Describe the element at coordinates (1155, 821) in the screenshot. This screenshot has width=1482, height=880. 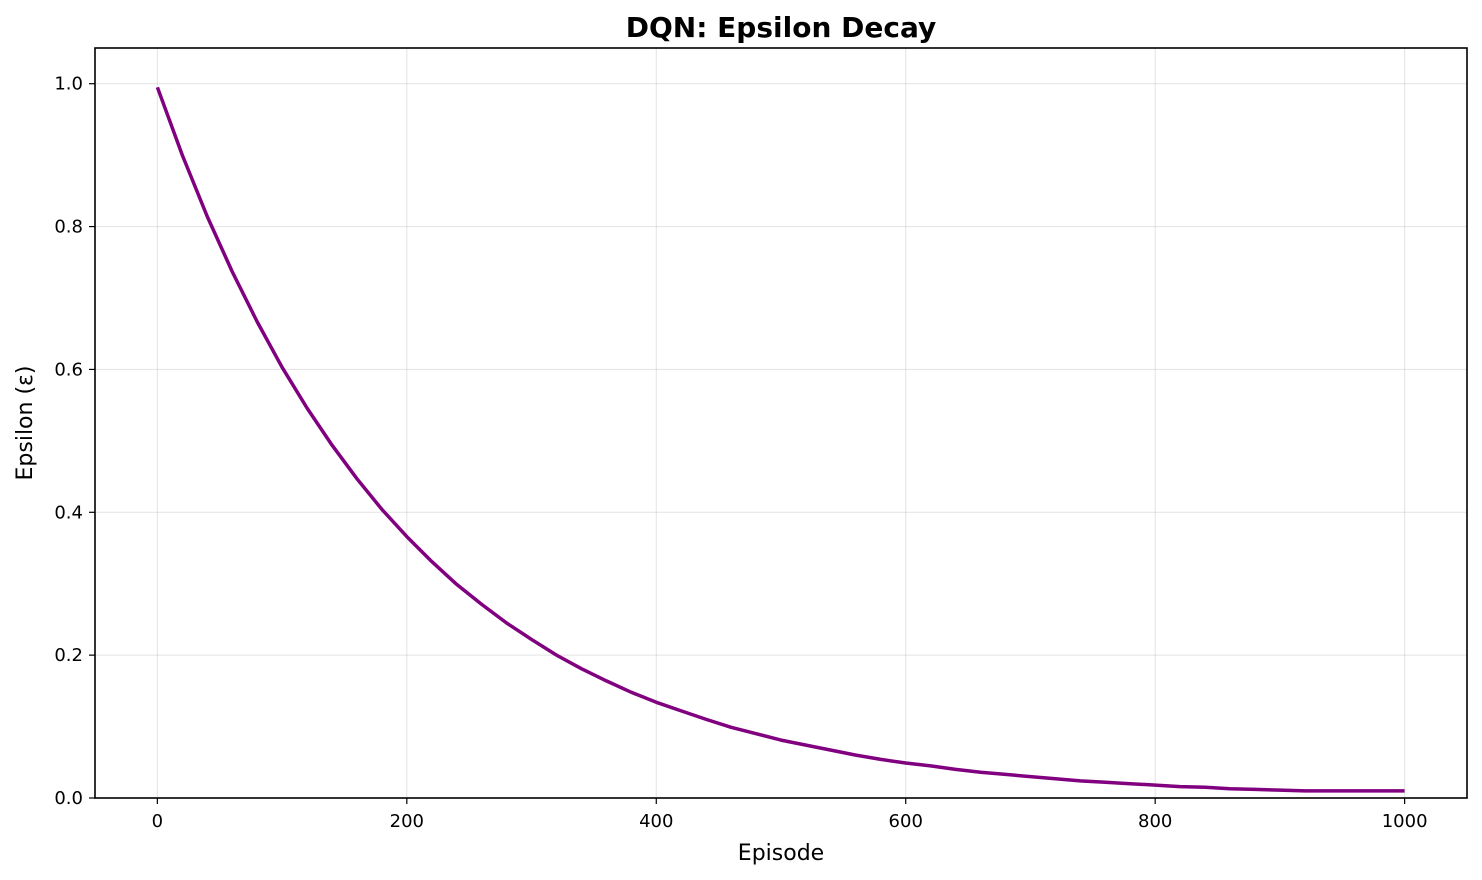
I see `x-tick-label: 800` at that location.